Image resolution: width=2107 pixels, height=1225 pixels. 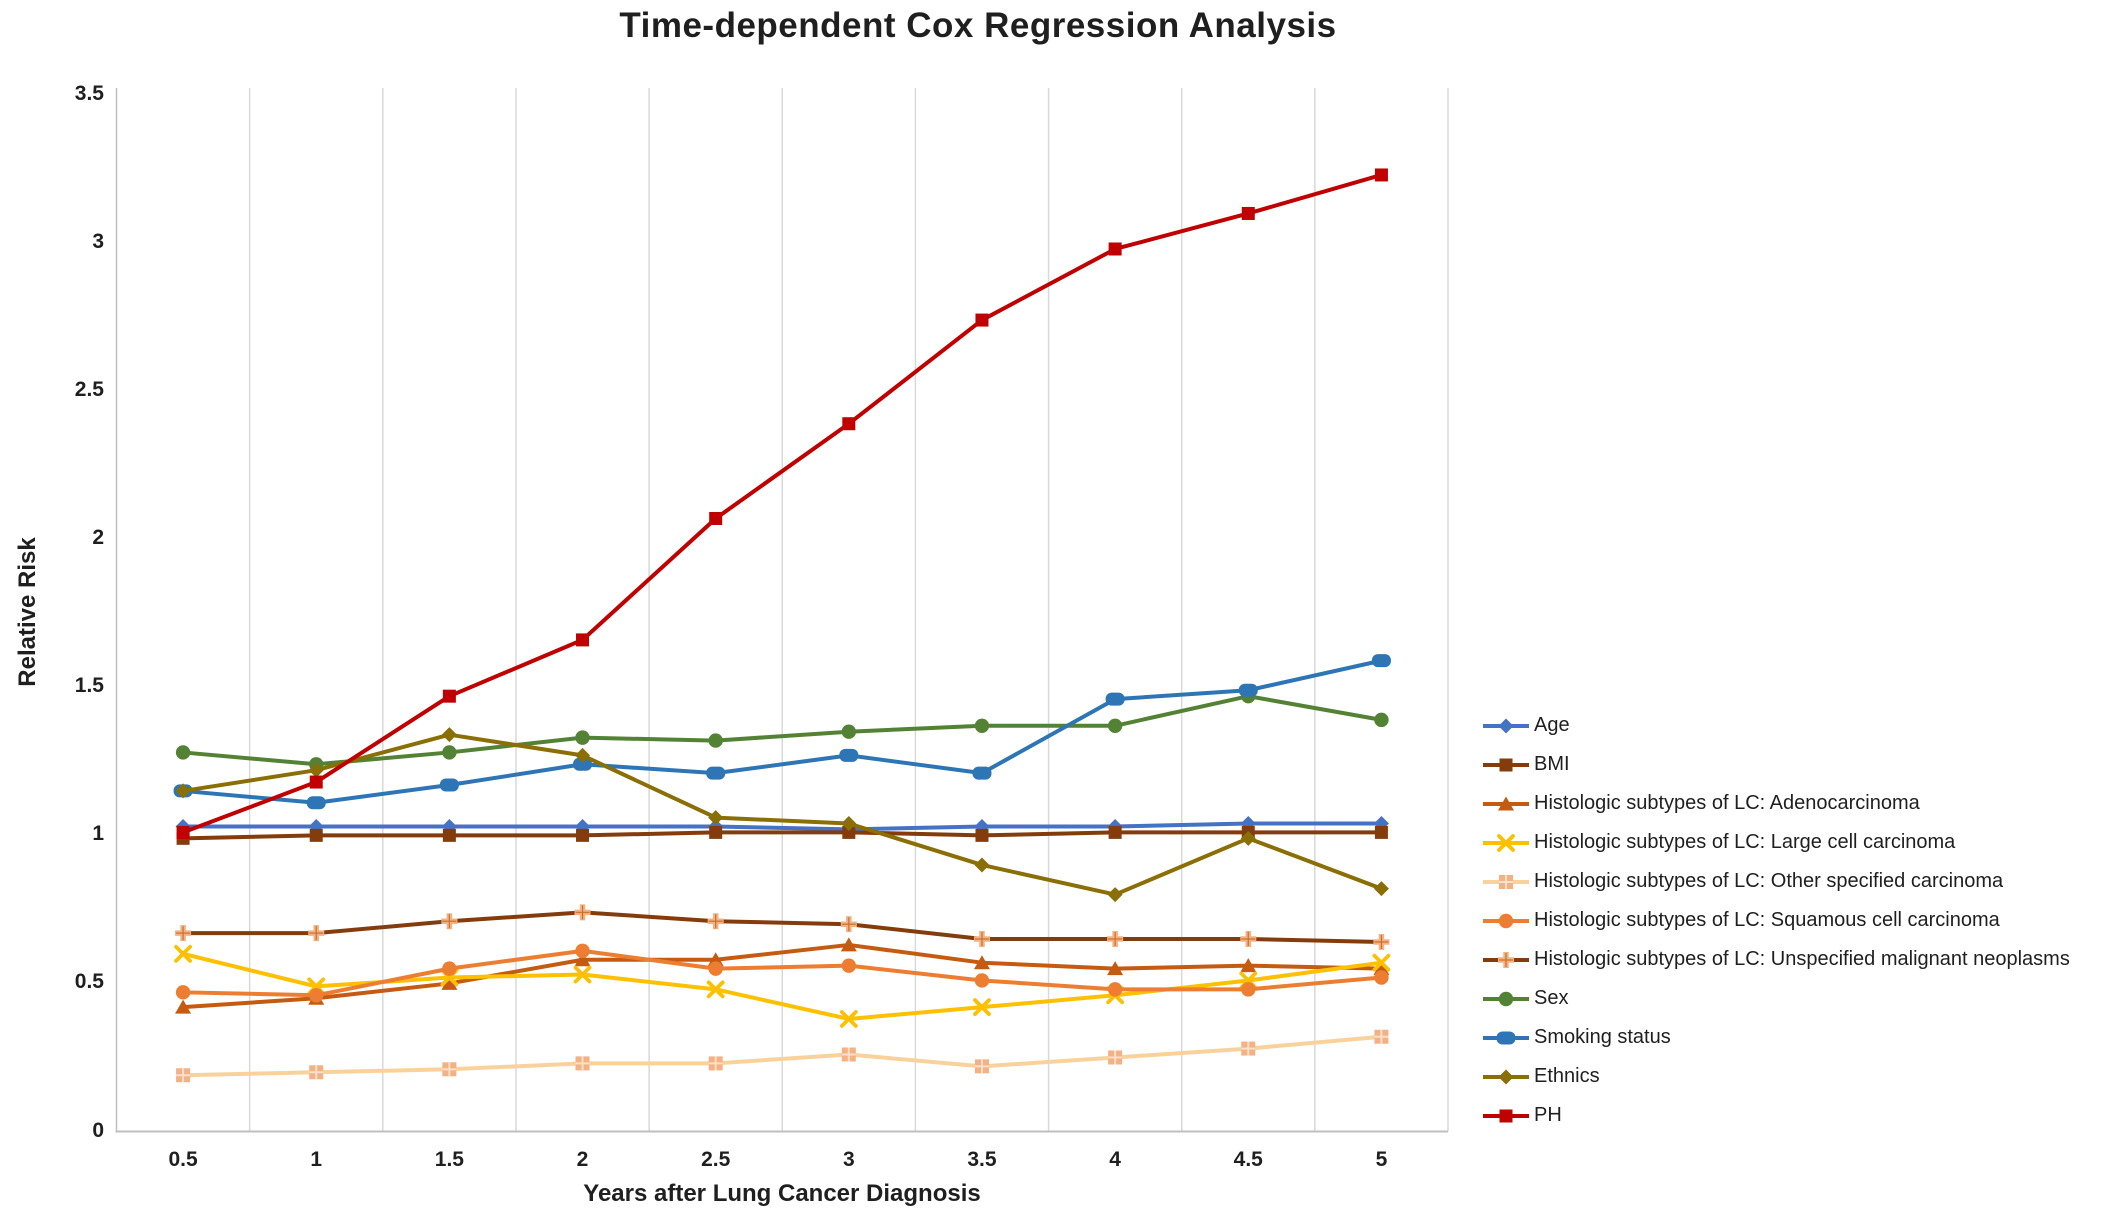 What do you see at coordinates (1381, 1159) in the screenshot?
I see `x-tick-label: 5` at bounding box center [1381, 1159].